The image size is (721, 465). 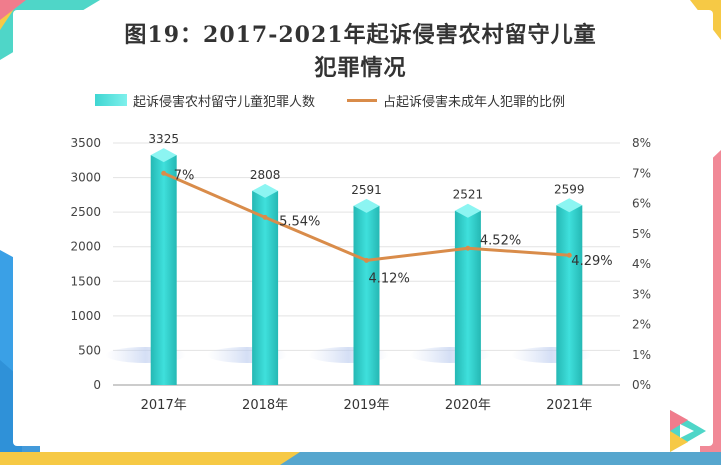 I want to click on line-value-label: 5.54%, so click(x=299, y=221).